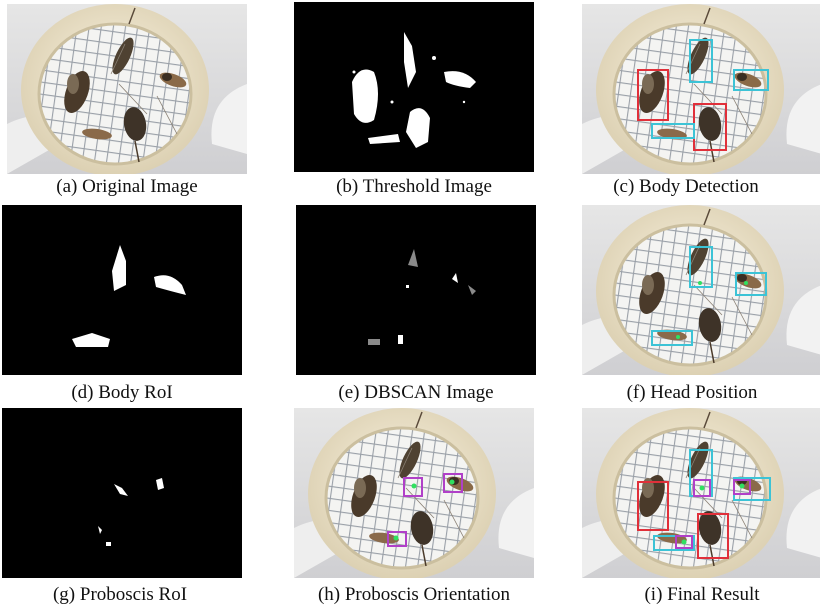 The width and height of the screenshot is (820, 609). Describe the element at coordinates (127, 186) in the screenshot. I see `caption-a: (a) Original Image` at that location.